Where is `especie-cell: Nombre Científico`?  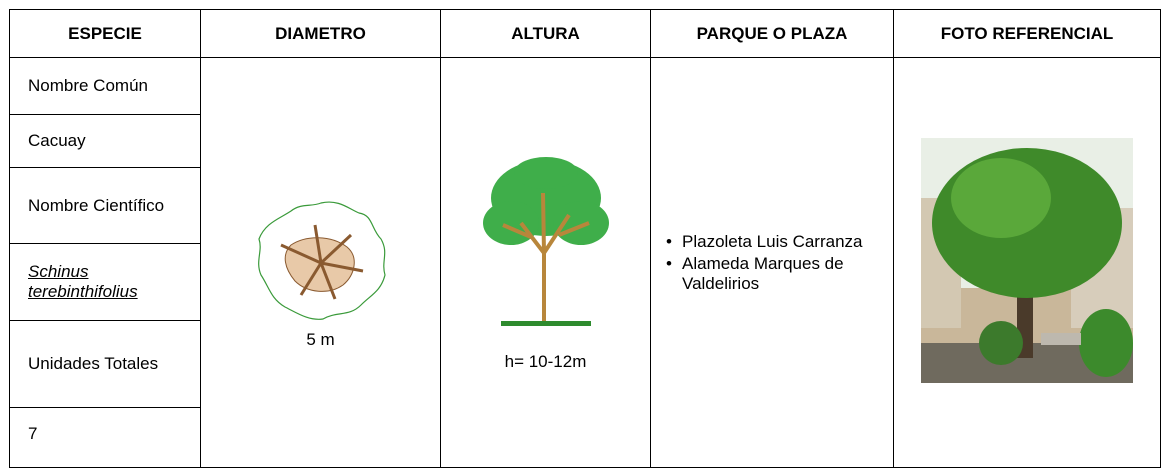
especie-cell: Nombre Científico is located at coordinates (105, 205).